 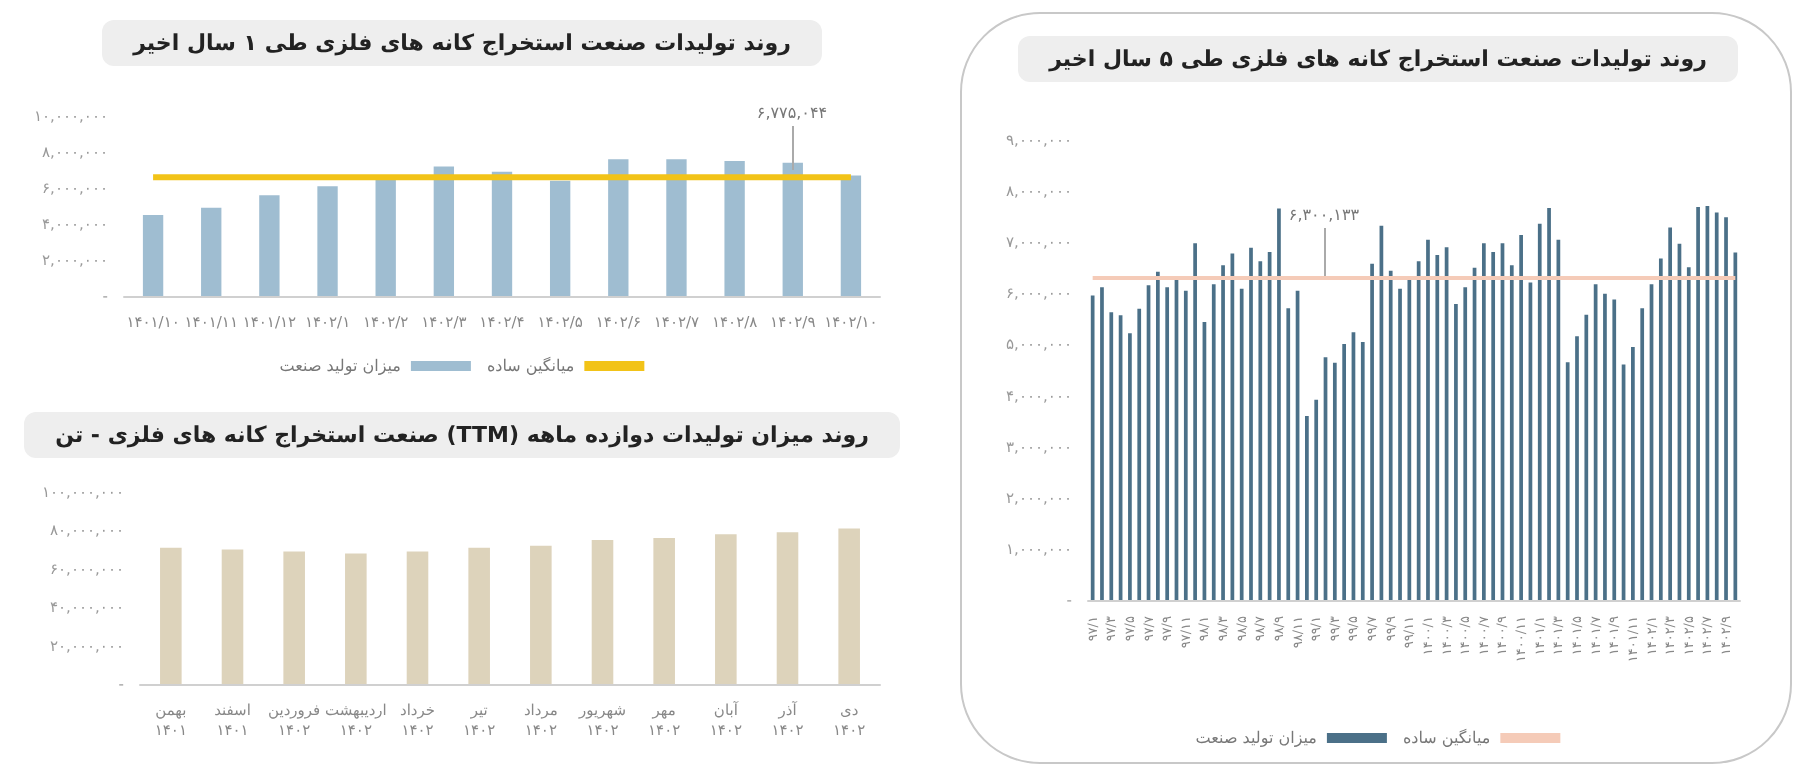 I want to click on chart-title: روند تولیدات صنعت استخراج کانه های فلزی طی ۵ سال اخیر, so click(x=1378, y=59).